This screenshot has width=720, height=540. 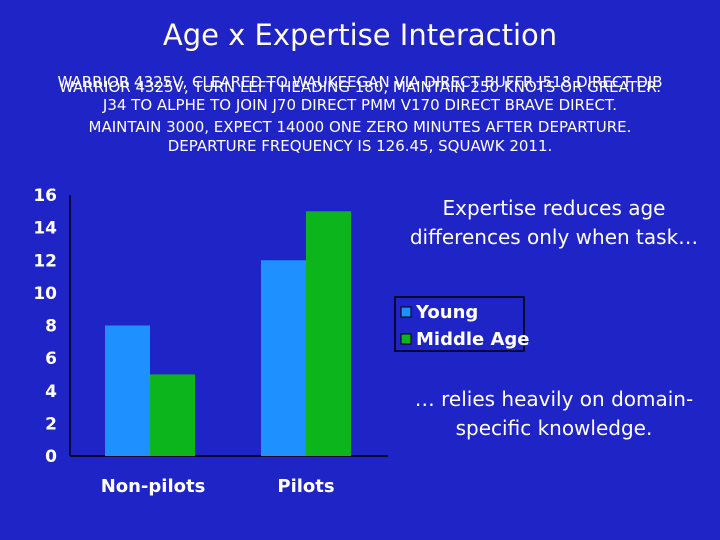 I want to click on y-tick-label: 10, so click(x=45, y=294).